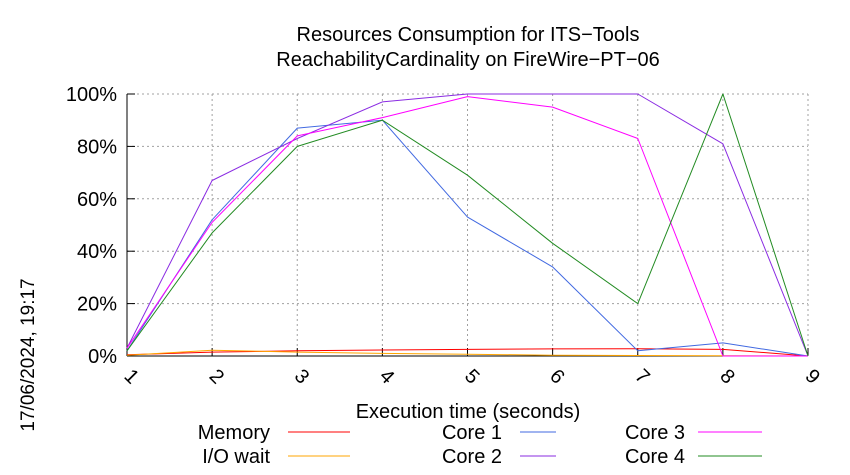  Describe the element at coordinates (97, 147) in the screenshot. I see `y-tick-label: 80%` at that location.